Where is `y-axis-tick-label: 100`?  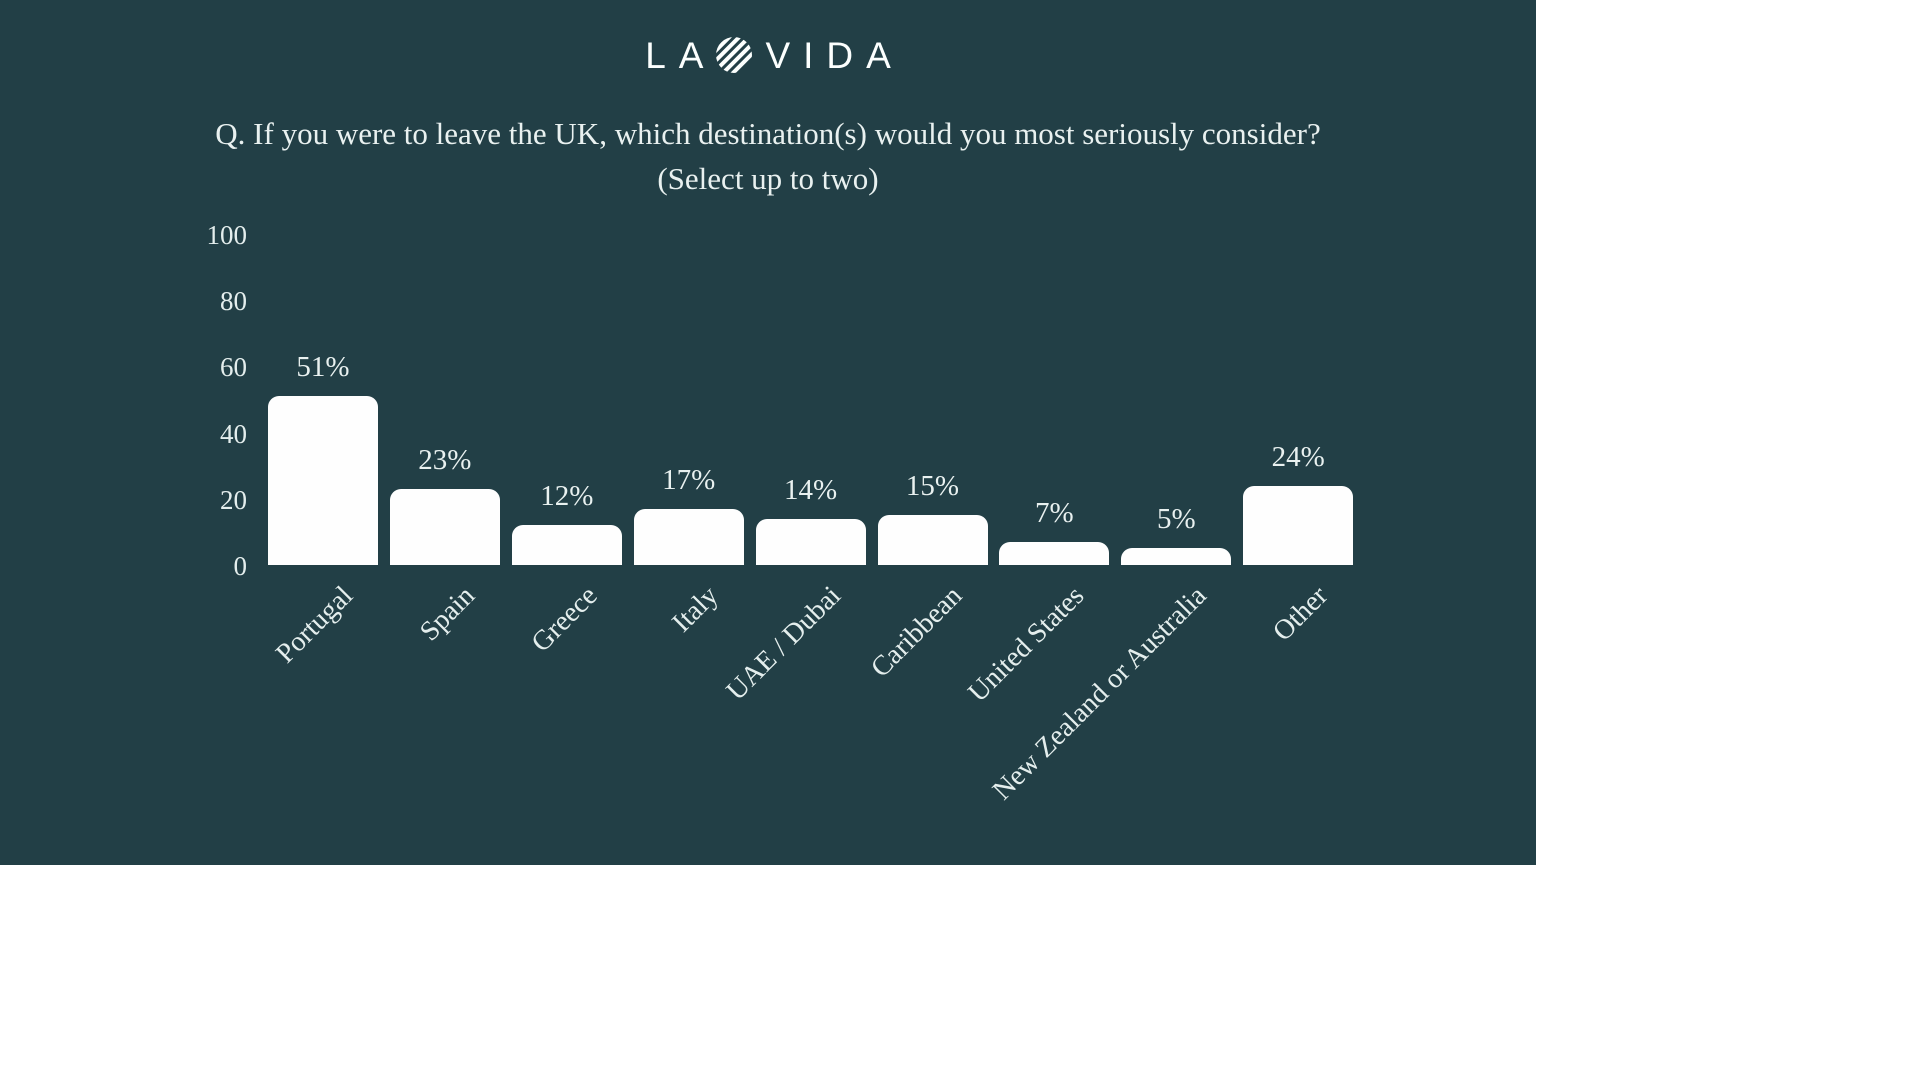
y-axis-tick-label: 100 is located at coordinates (227, 234).